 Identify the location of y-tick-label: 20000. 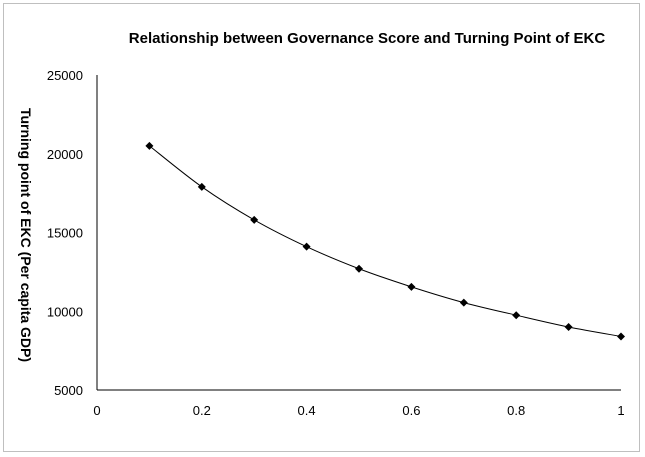
(65, 154).